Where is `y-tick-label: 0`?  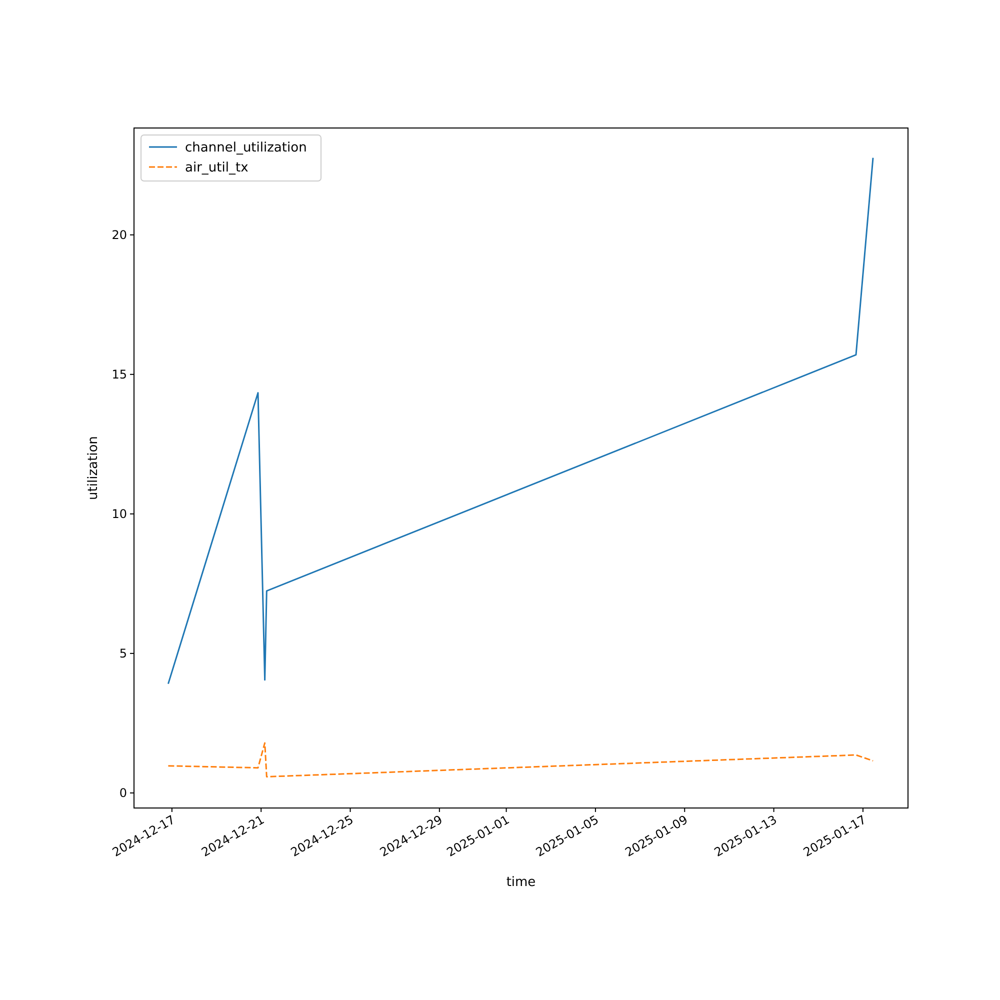 y-tick-label: 0 is located at coordinates (123, 793).